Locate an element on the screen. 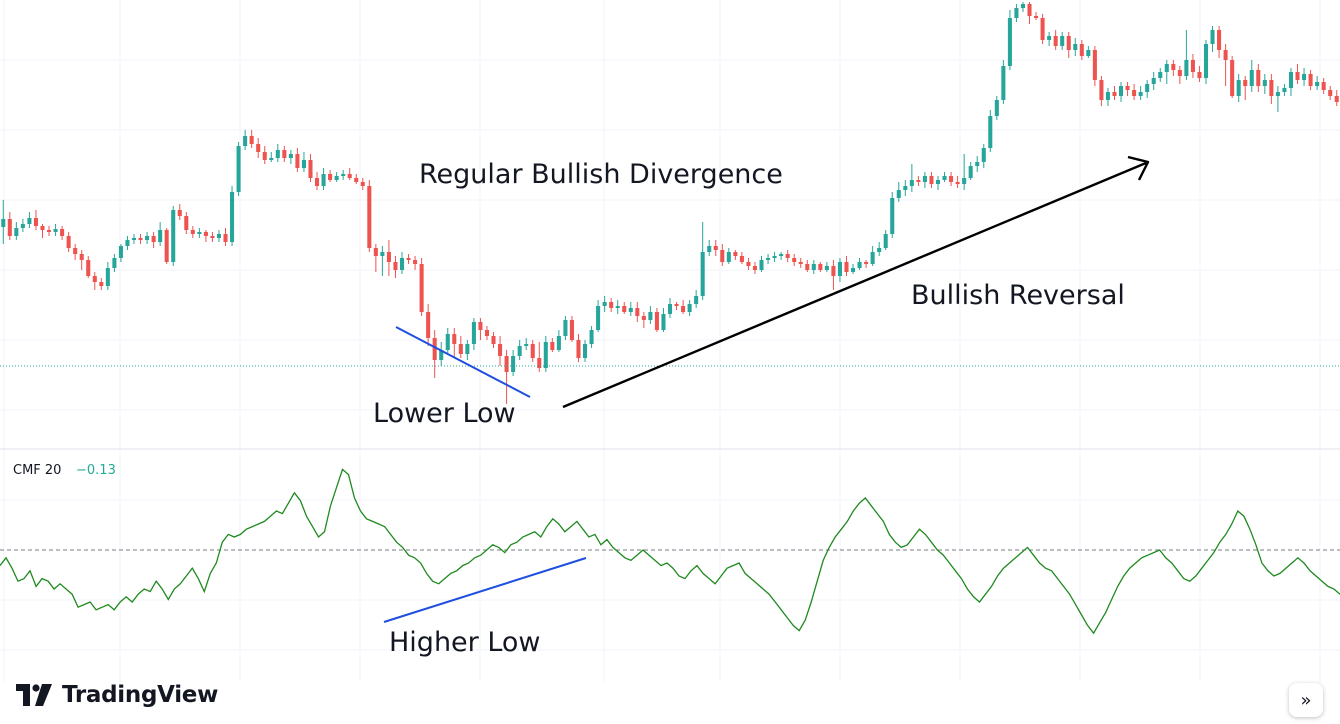 Image resolution: width=1340 pixels, height=724 pixels. bullish-reversal-label: Bullish Reversal is located at coordinates (1018, 295).